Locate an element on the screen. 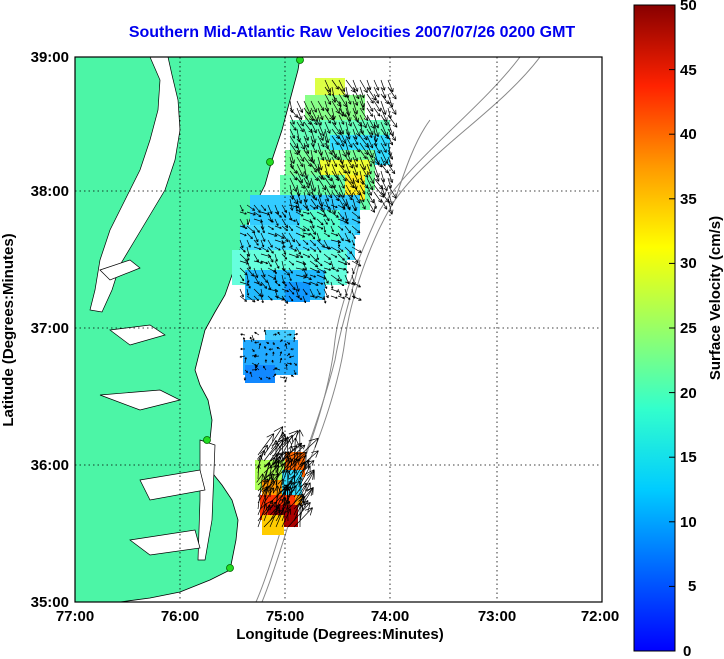 The width and height of the screenshot is (724, 659). colorbar-tick-label: 40 is located at coordinates (688, 134).